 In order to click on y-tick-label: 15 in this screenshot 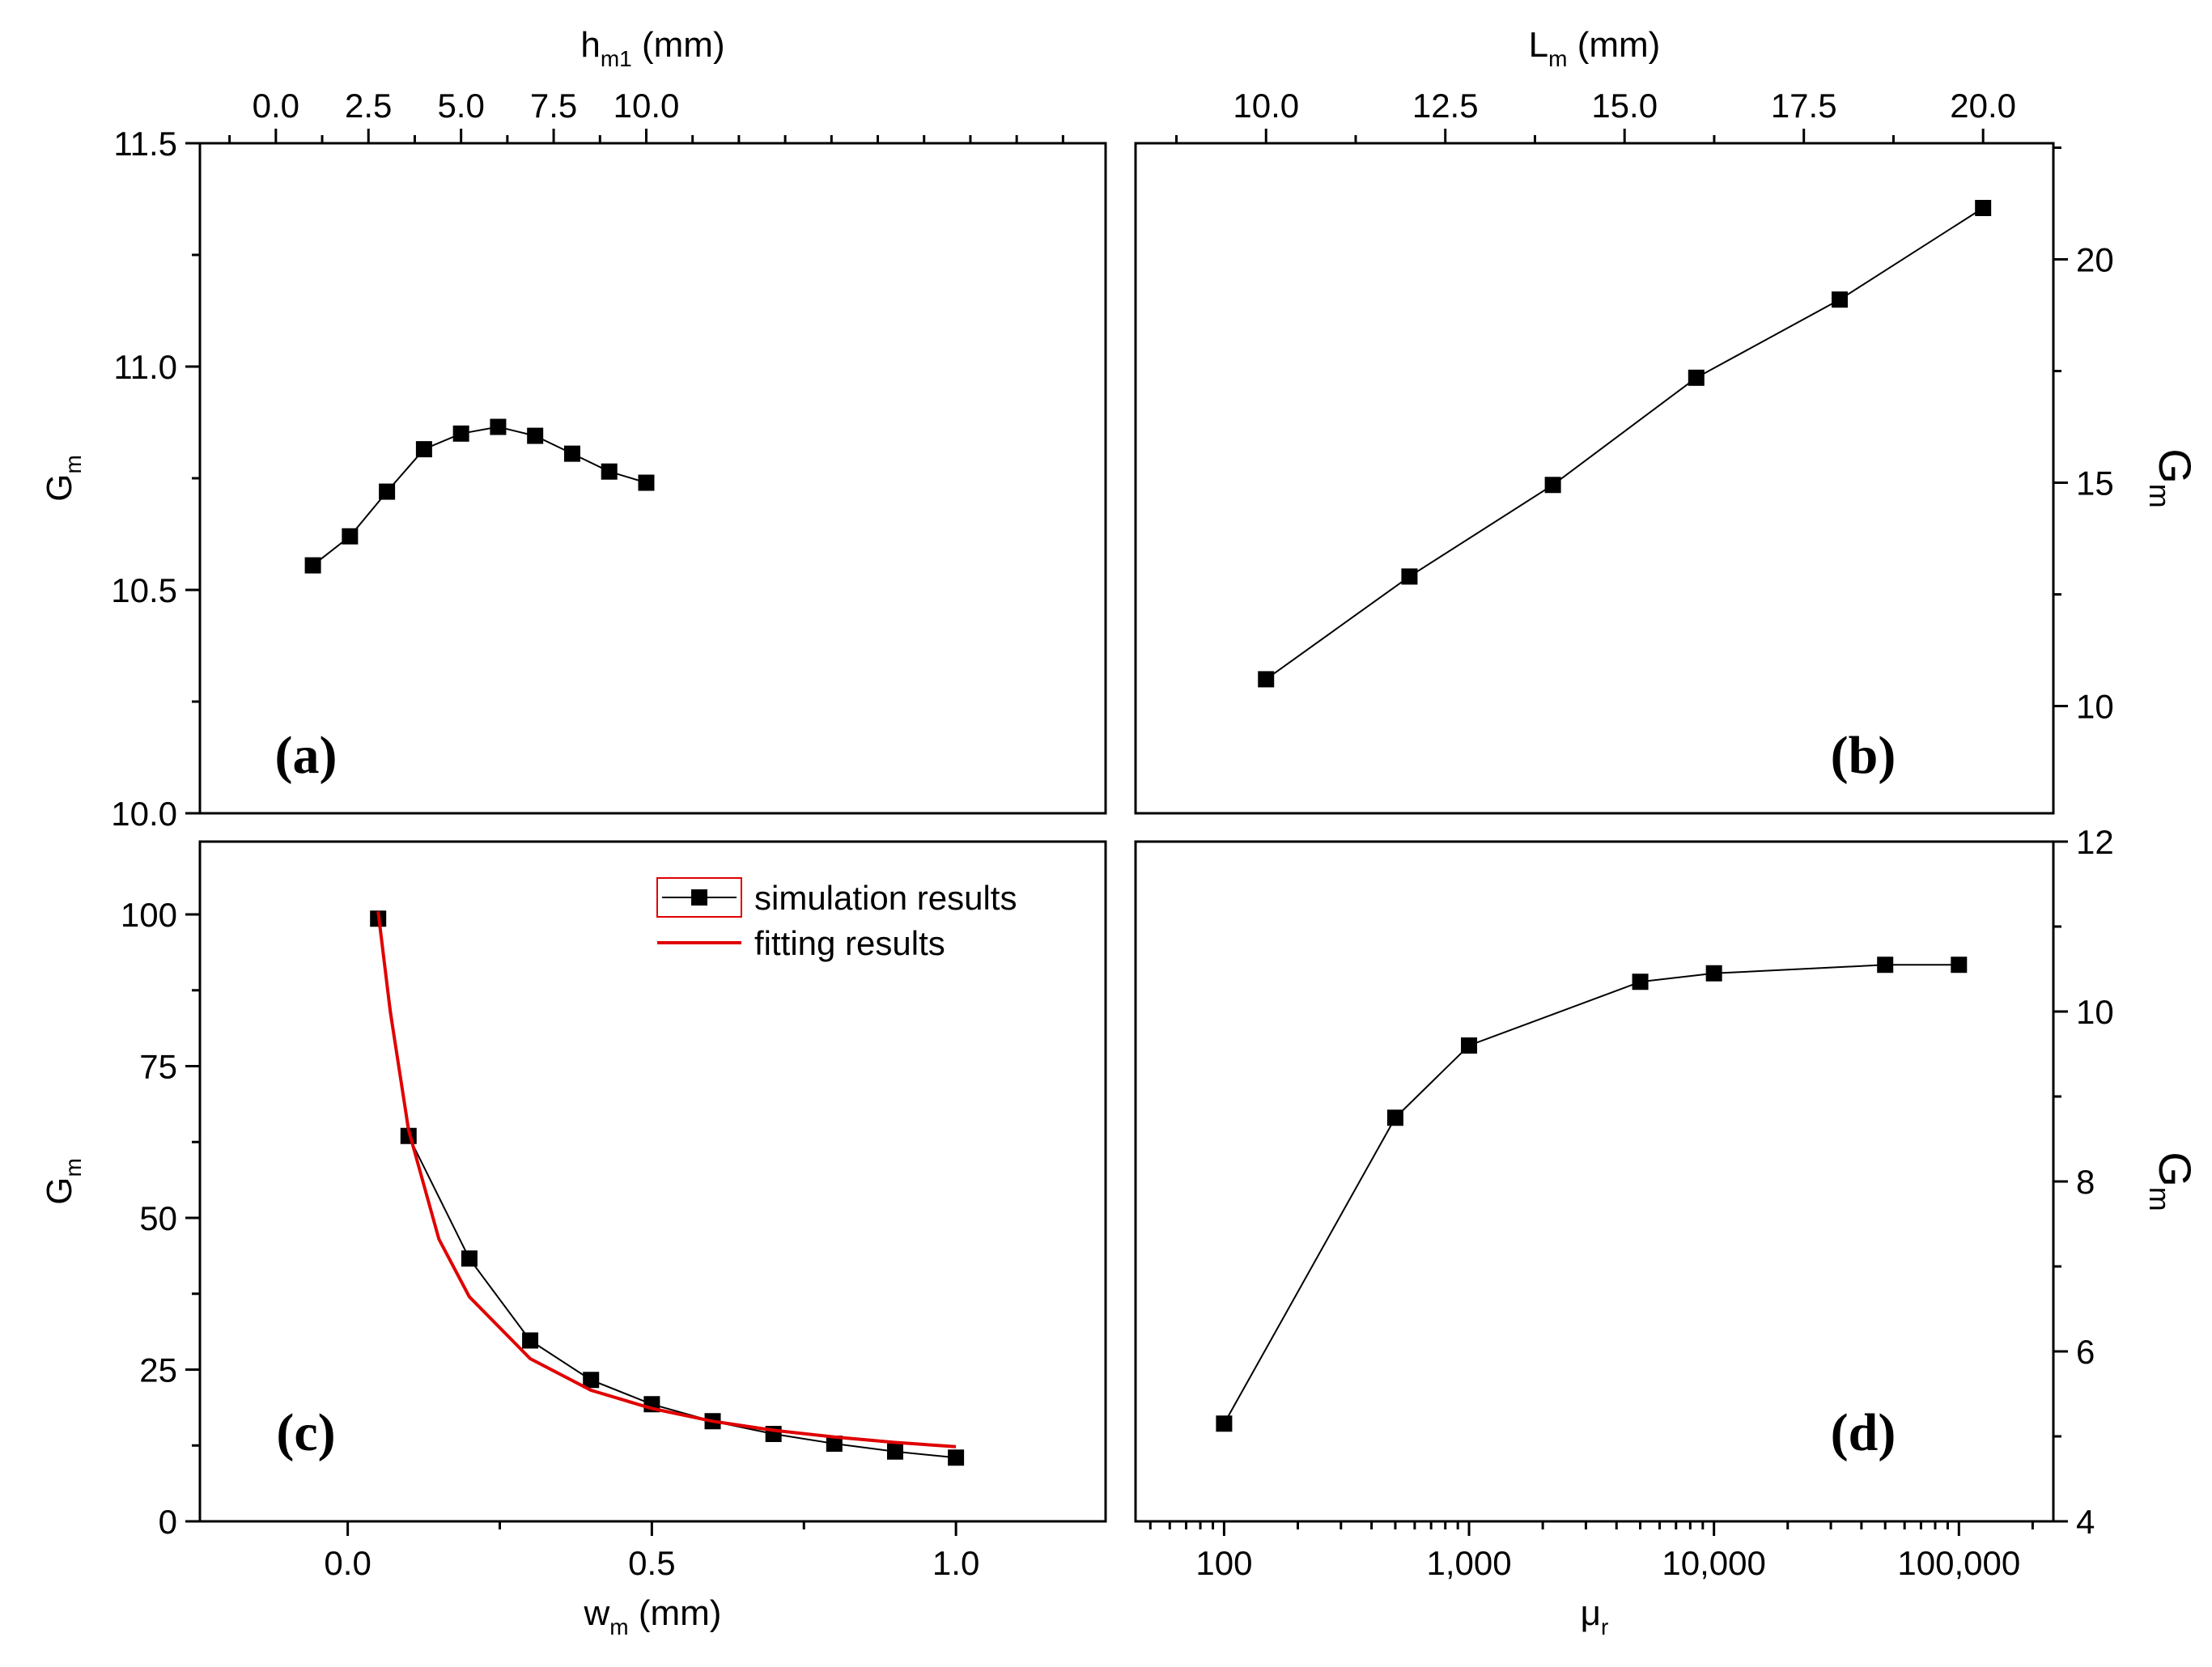, I will do `click(2095, 483)`.